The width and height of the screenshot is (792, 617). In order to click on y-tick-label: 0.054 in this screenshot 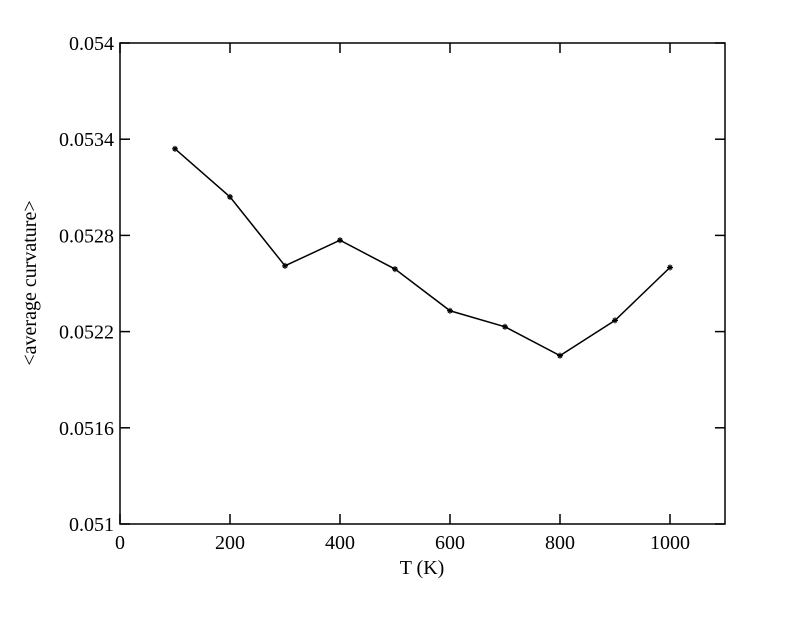, I will do `click(91, 44)`.